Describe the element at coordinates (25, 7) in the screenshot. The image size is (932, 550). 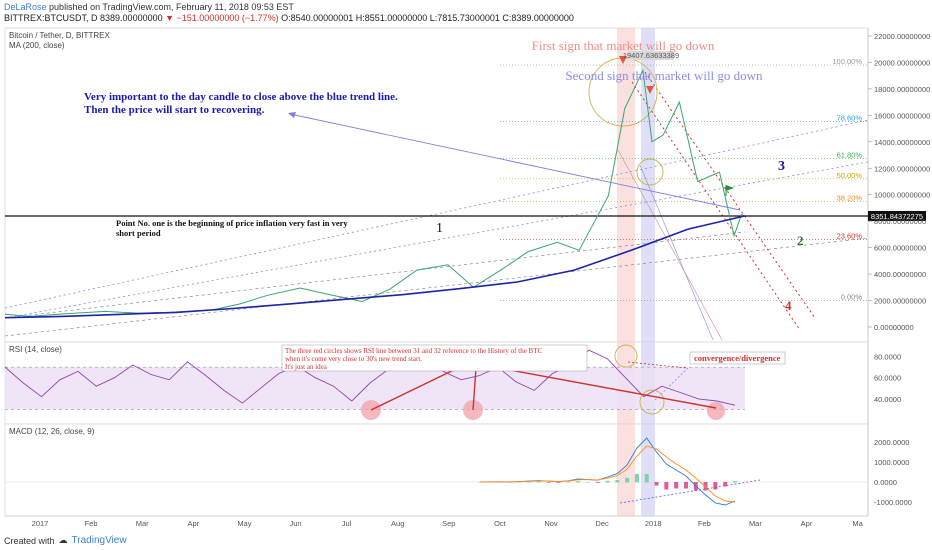
I see `author-name: DeLaRose` at that location.